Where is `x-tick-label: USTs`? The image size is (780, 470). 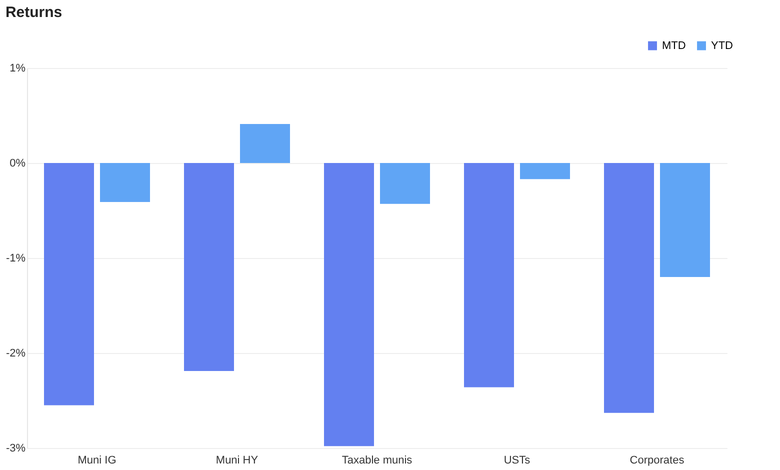
x-tick-label: USTs is located at coordinates (517, 460).